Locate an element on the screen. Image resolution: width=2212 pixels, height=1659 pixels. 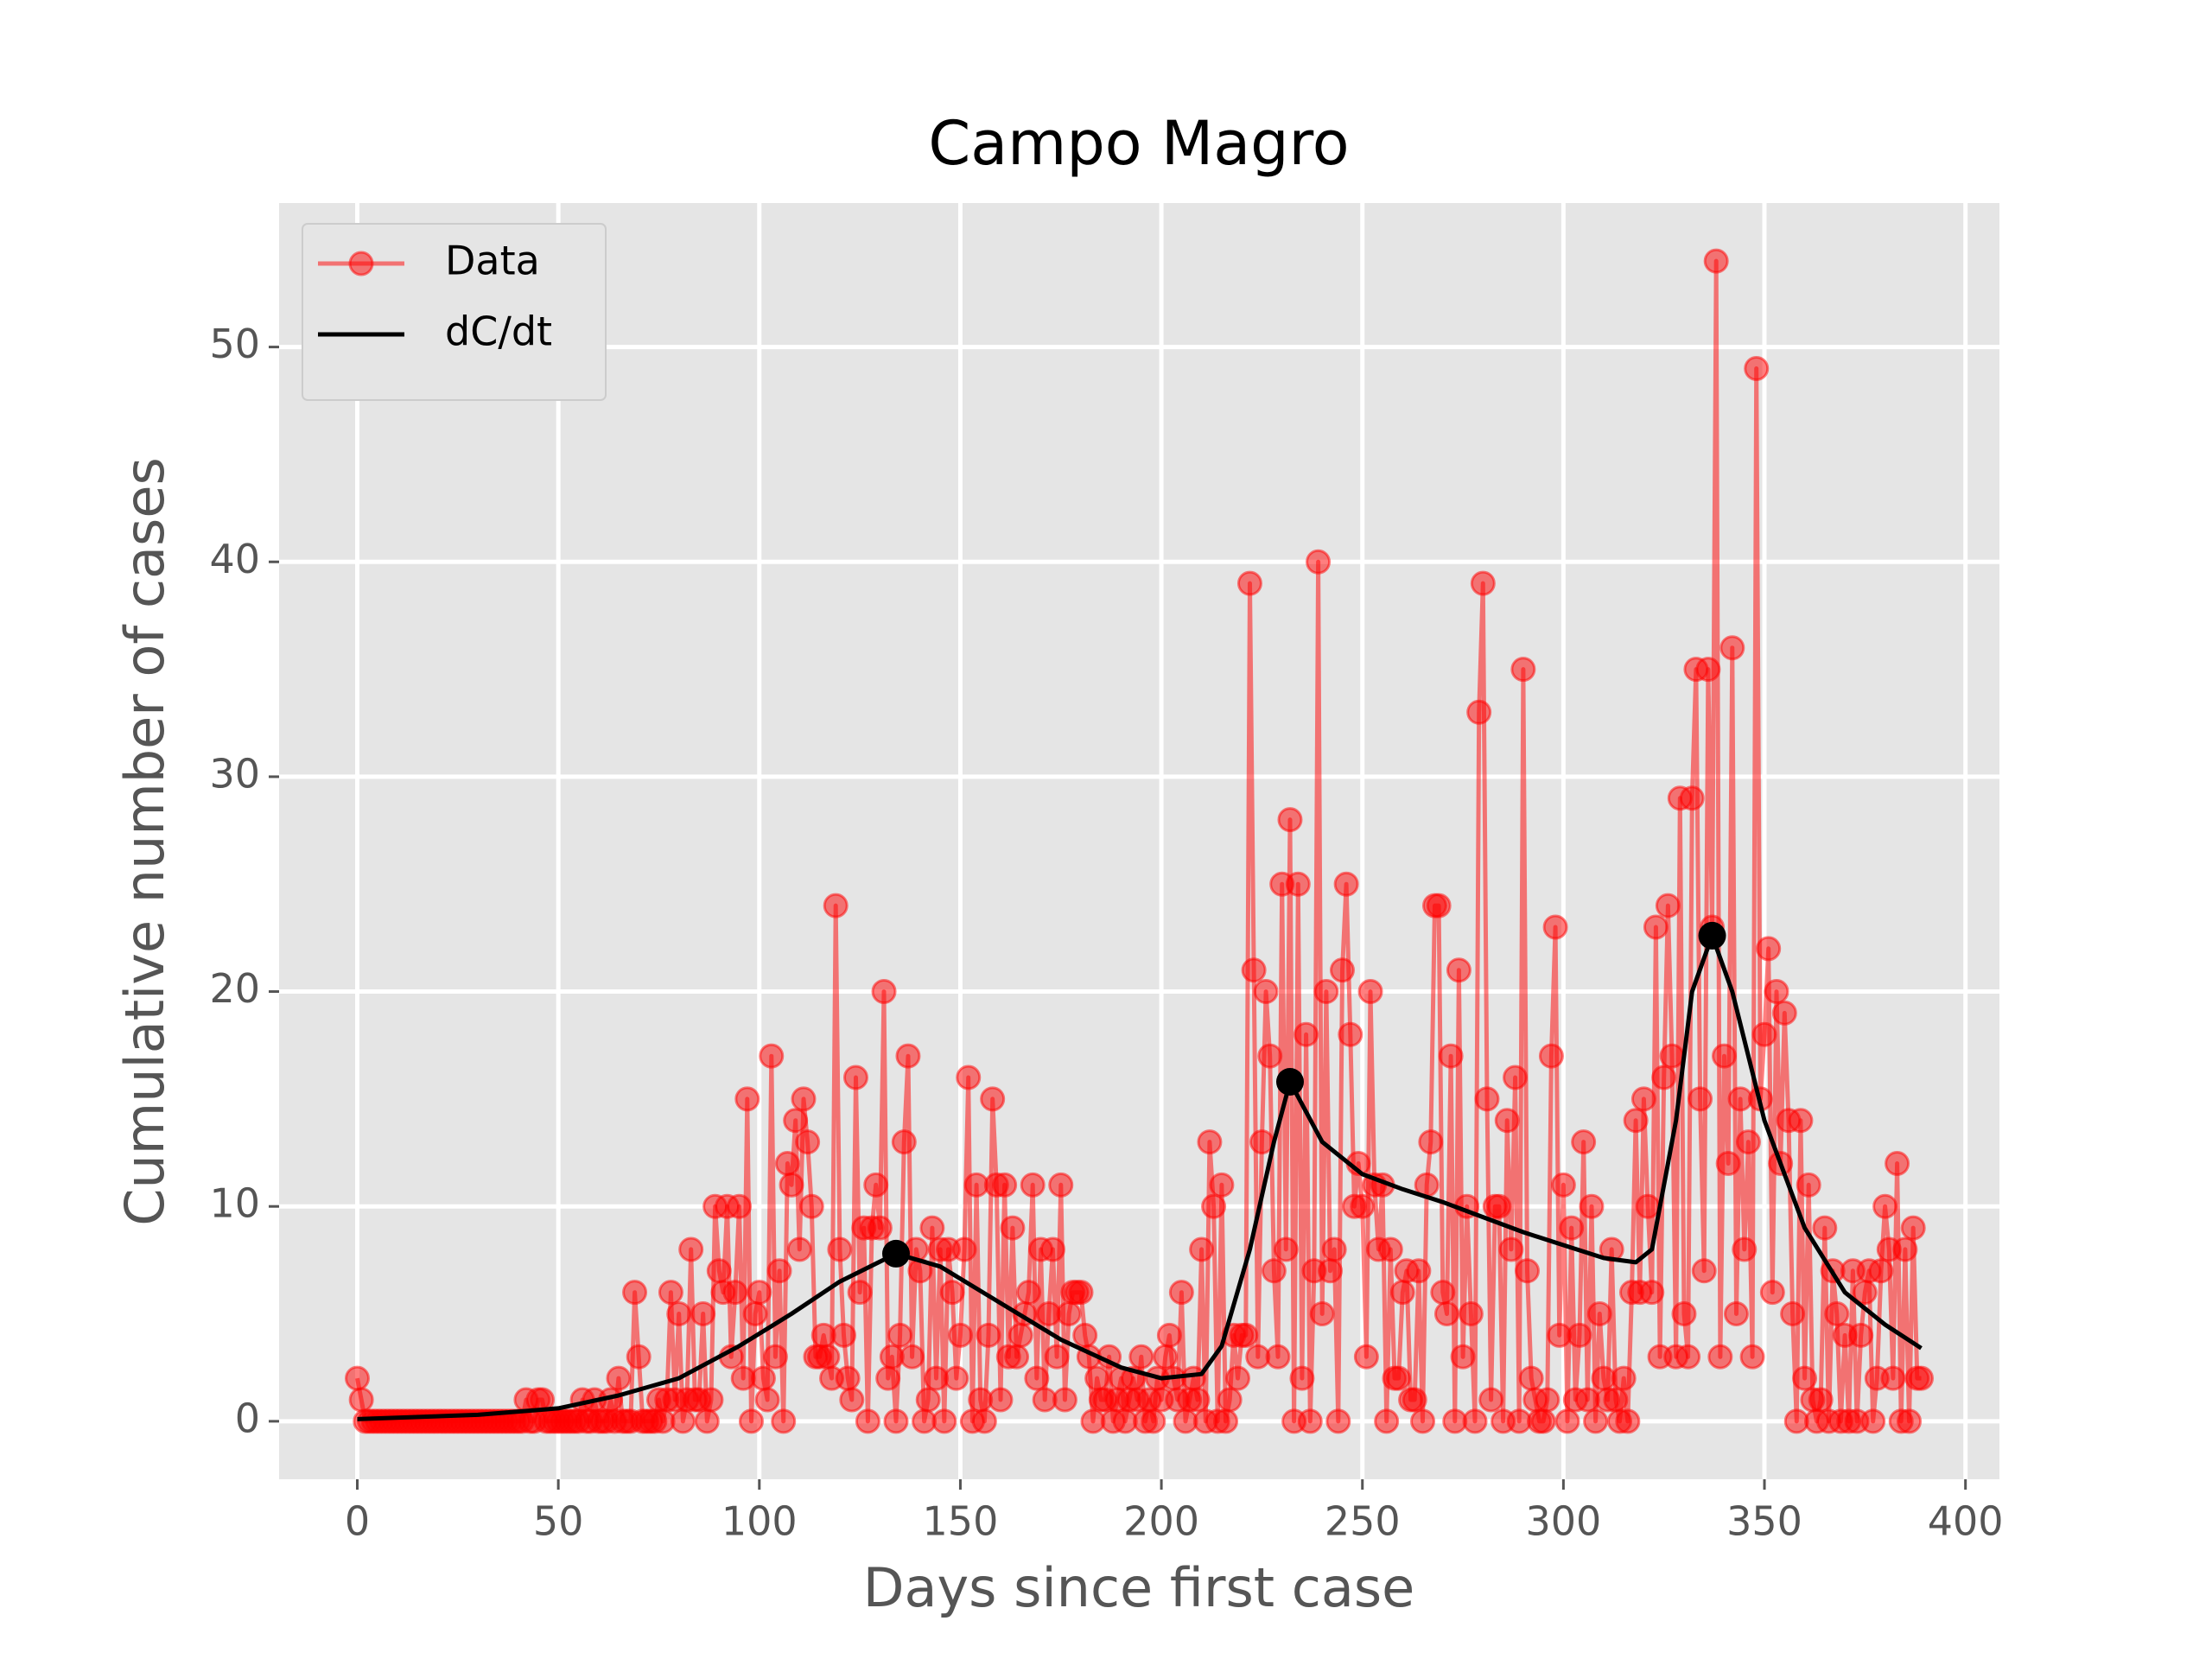
y-tick-label: 30 is located at coordinates (234, 773).